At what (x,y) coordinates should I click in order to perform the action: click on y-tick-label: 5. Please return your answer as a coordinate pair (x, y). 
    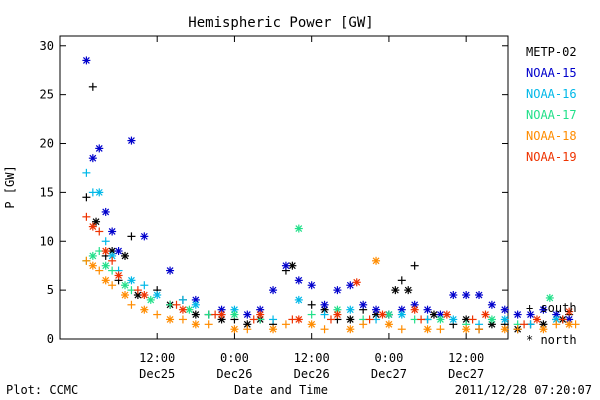
    Looking at the image, I should click on (50, 290).